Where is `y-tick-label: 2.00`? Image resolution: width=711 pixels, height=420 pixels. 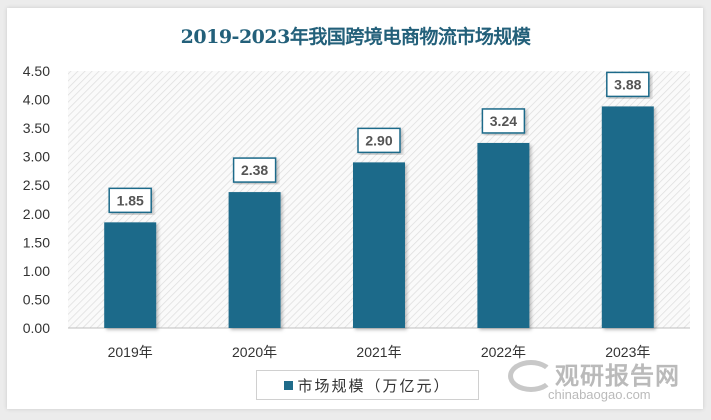
y-tick-label: 2.00 is located at coordinates (36, 214).